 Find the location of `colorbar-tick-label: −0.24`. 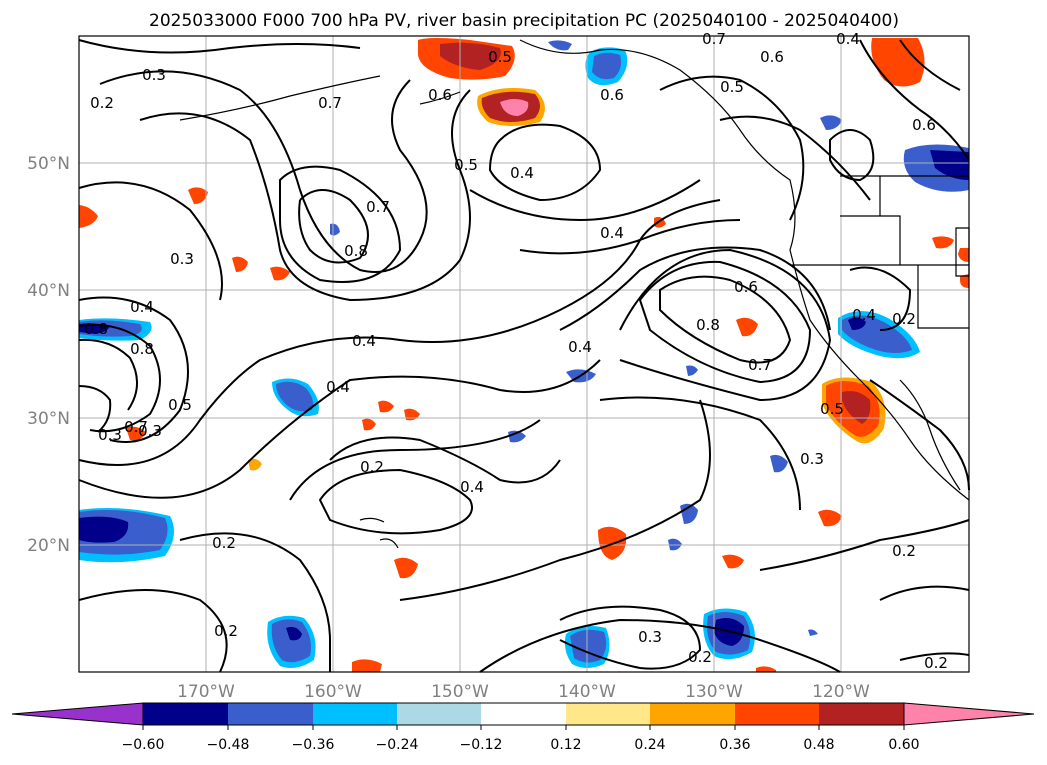

colorbar-tick-label: −0.24 is located at coordinates (397, 745).